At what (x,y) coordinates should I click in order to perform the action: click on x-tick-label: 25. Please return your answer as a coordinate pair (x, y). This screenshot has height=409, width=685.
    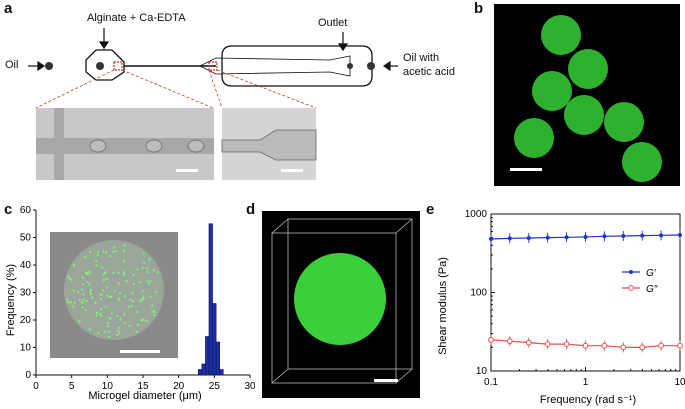
    Looking at the image, I should click on (215, 386).